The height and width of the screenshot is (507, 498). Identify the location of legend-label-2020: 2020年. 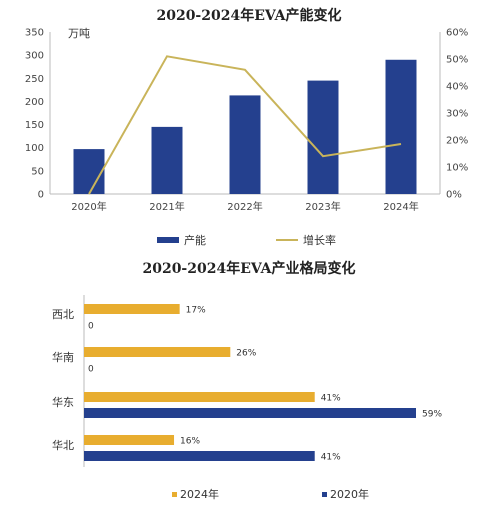
(349, 494).